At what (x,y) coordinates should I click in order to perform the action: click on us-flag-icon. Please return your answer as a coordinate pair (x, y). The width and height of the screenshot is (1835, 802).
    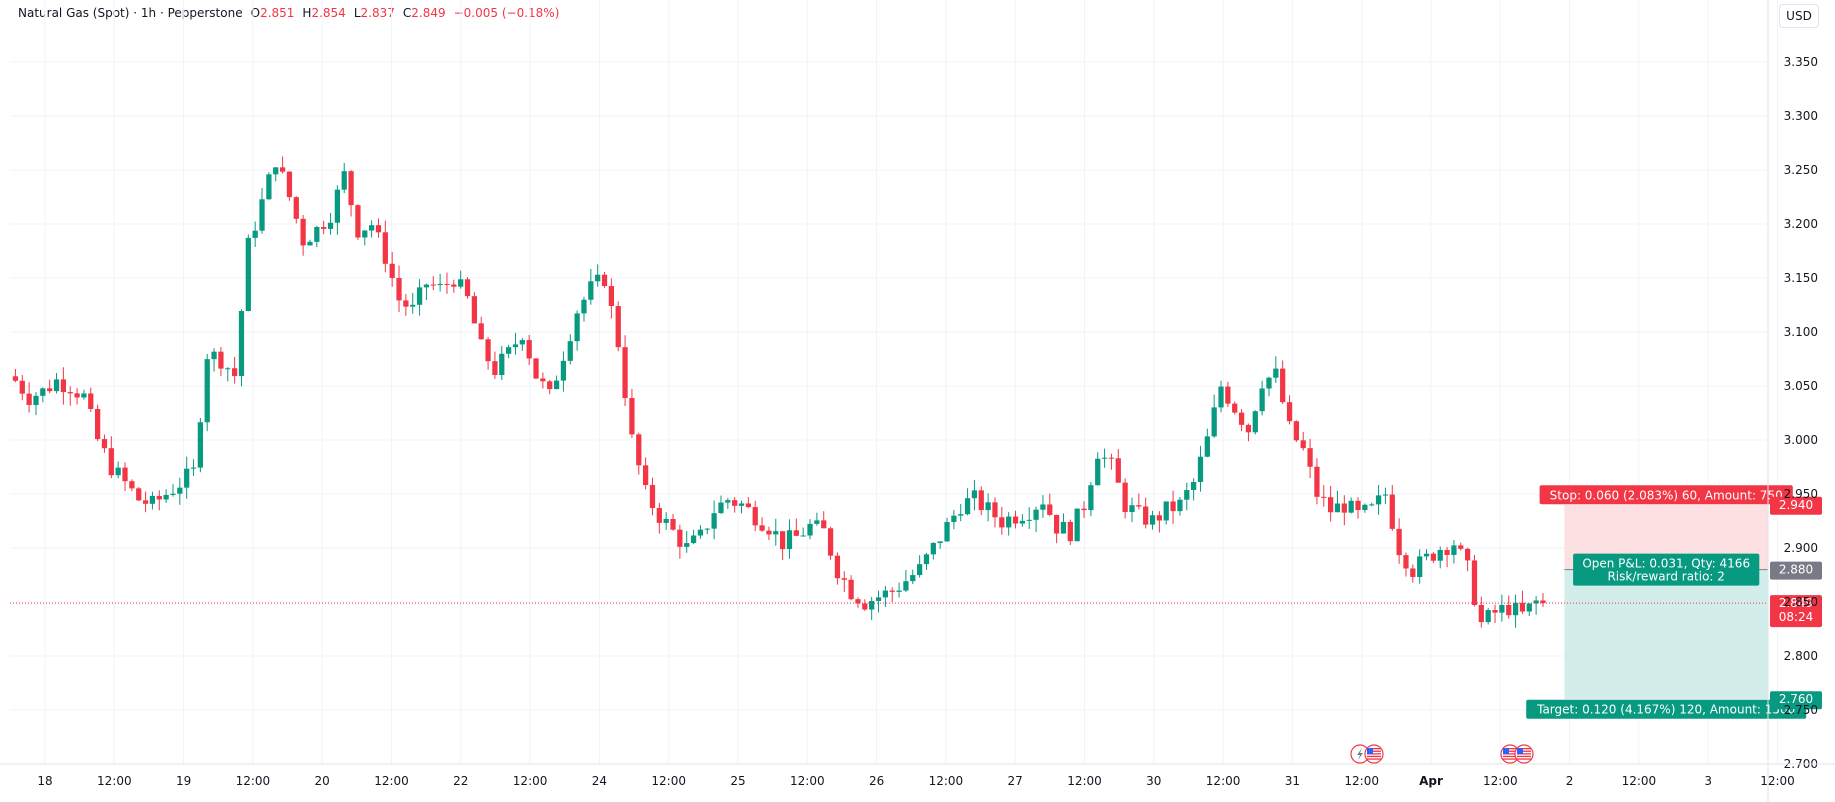
    Looking at the image, I should click on (1374, 754).